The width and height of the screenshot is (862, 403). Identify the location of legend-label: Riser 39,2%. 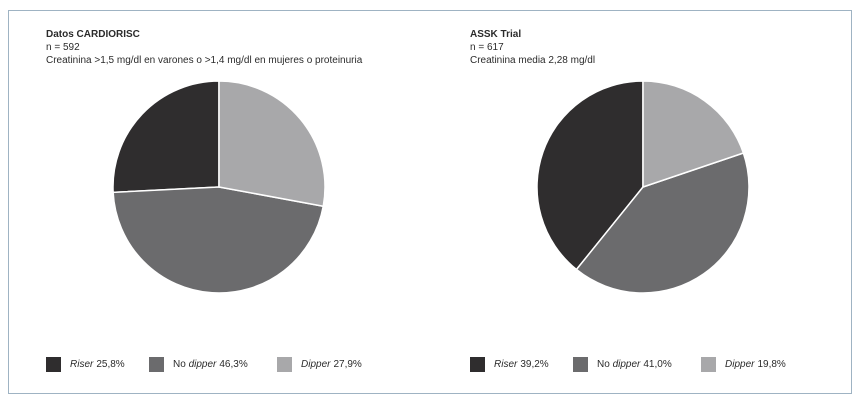
(521, 364).